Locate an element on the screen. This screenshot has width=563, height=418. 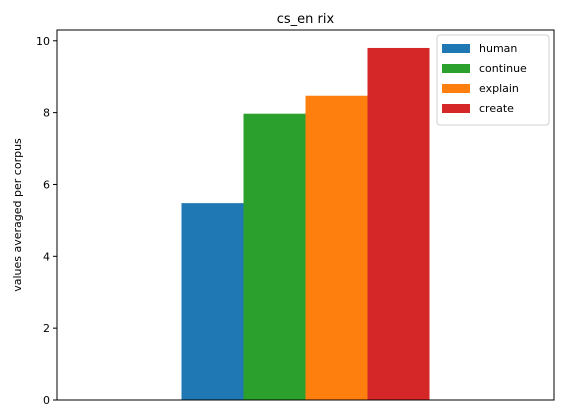
bar-continue is located at coordinates (274, 256).